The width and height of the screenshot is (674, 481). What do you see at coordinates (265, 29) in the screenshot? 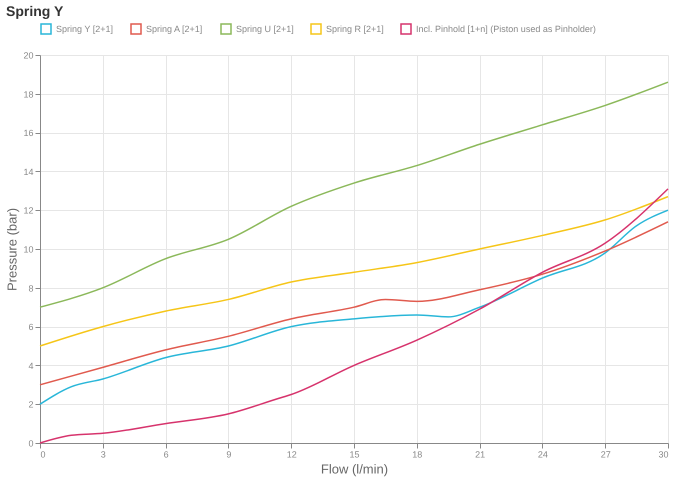
I see `legend-label: Spring U [2+1]` at bounding box center [265, 29].